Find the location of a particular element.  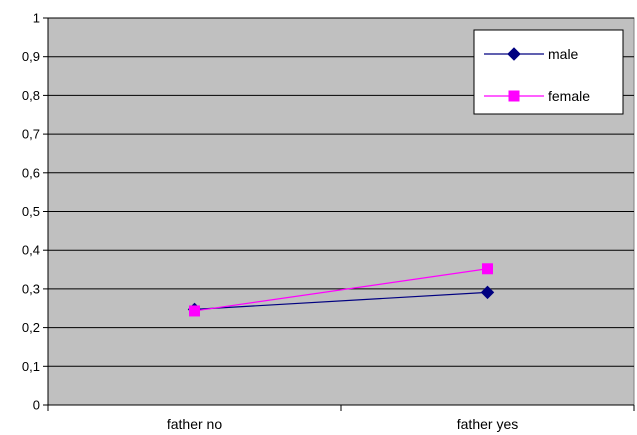

series-line-female is located at coordinates (341, 290).